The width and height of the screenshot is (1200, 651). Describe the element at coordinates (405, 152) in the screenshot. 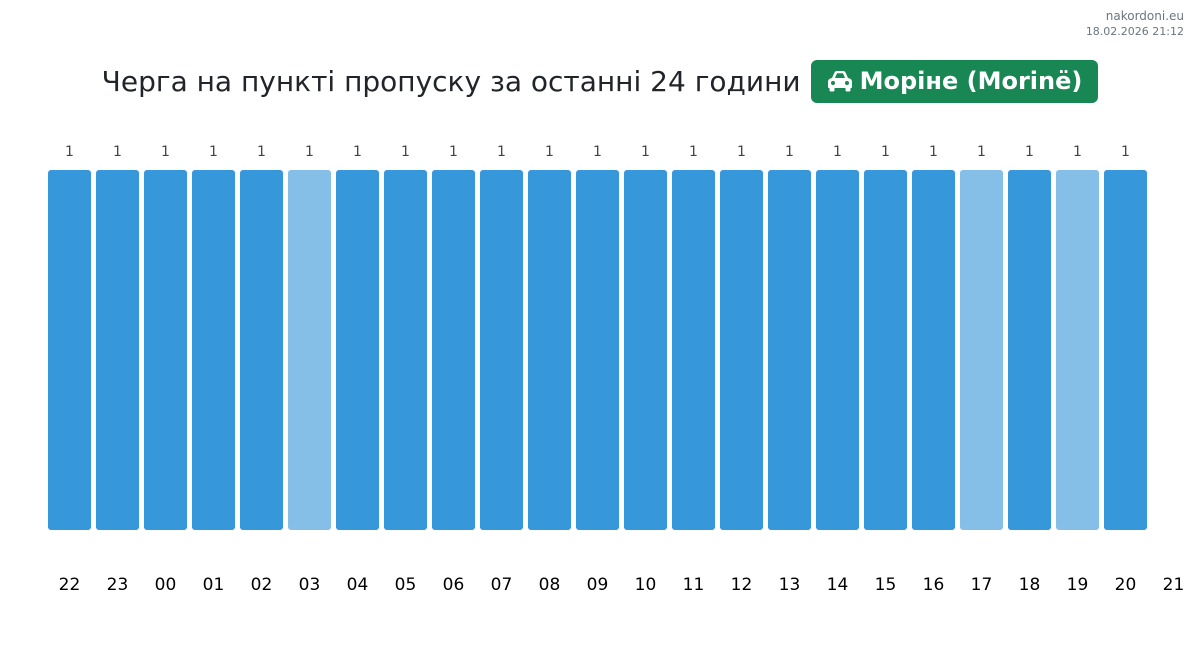

I see `value-label-05: 1` at that location.